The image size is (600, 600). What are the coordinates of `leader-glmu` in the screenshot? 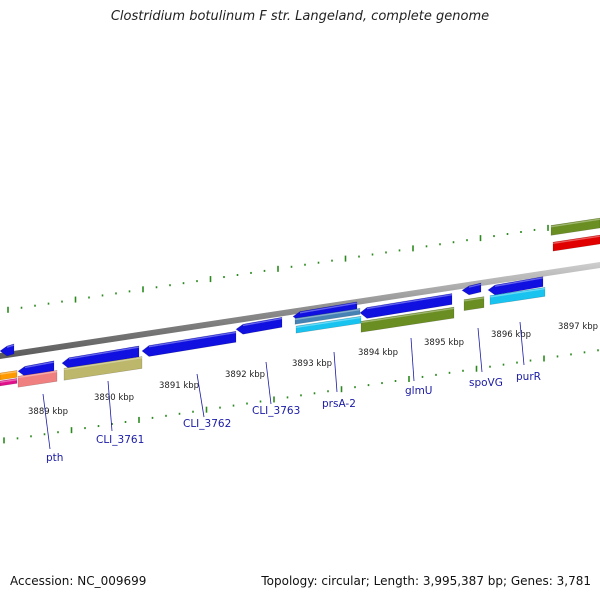 It's located at (412, 359).